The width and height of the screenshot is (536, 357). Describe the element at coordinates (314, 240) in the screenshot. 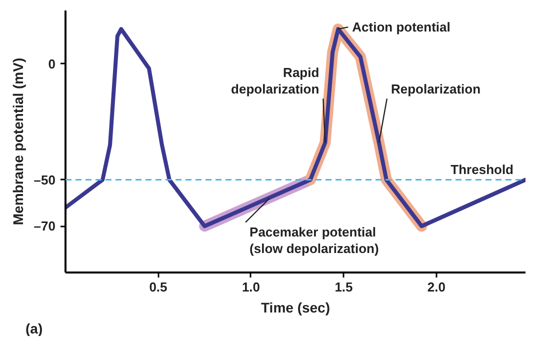

I see `annotation: Pacemaker potential (slow depolarization)` at that location.